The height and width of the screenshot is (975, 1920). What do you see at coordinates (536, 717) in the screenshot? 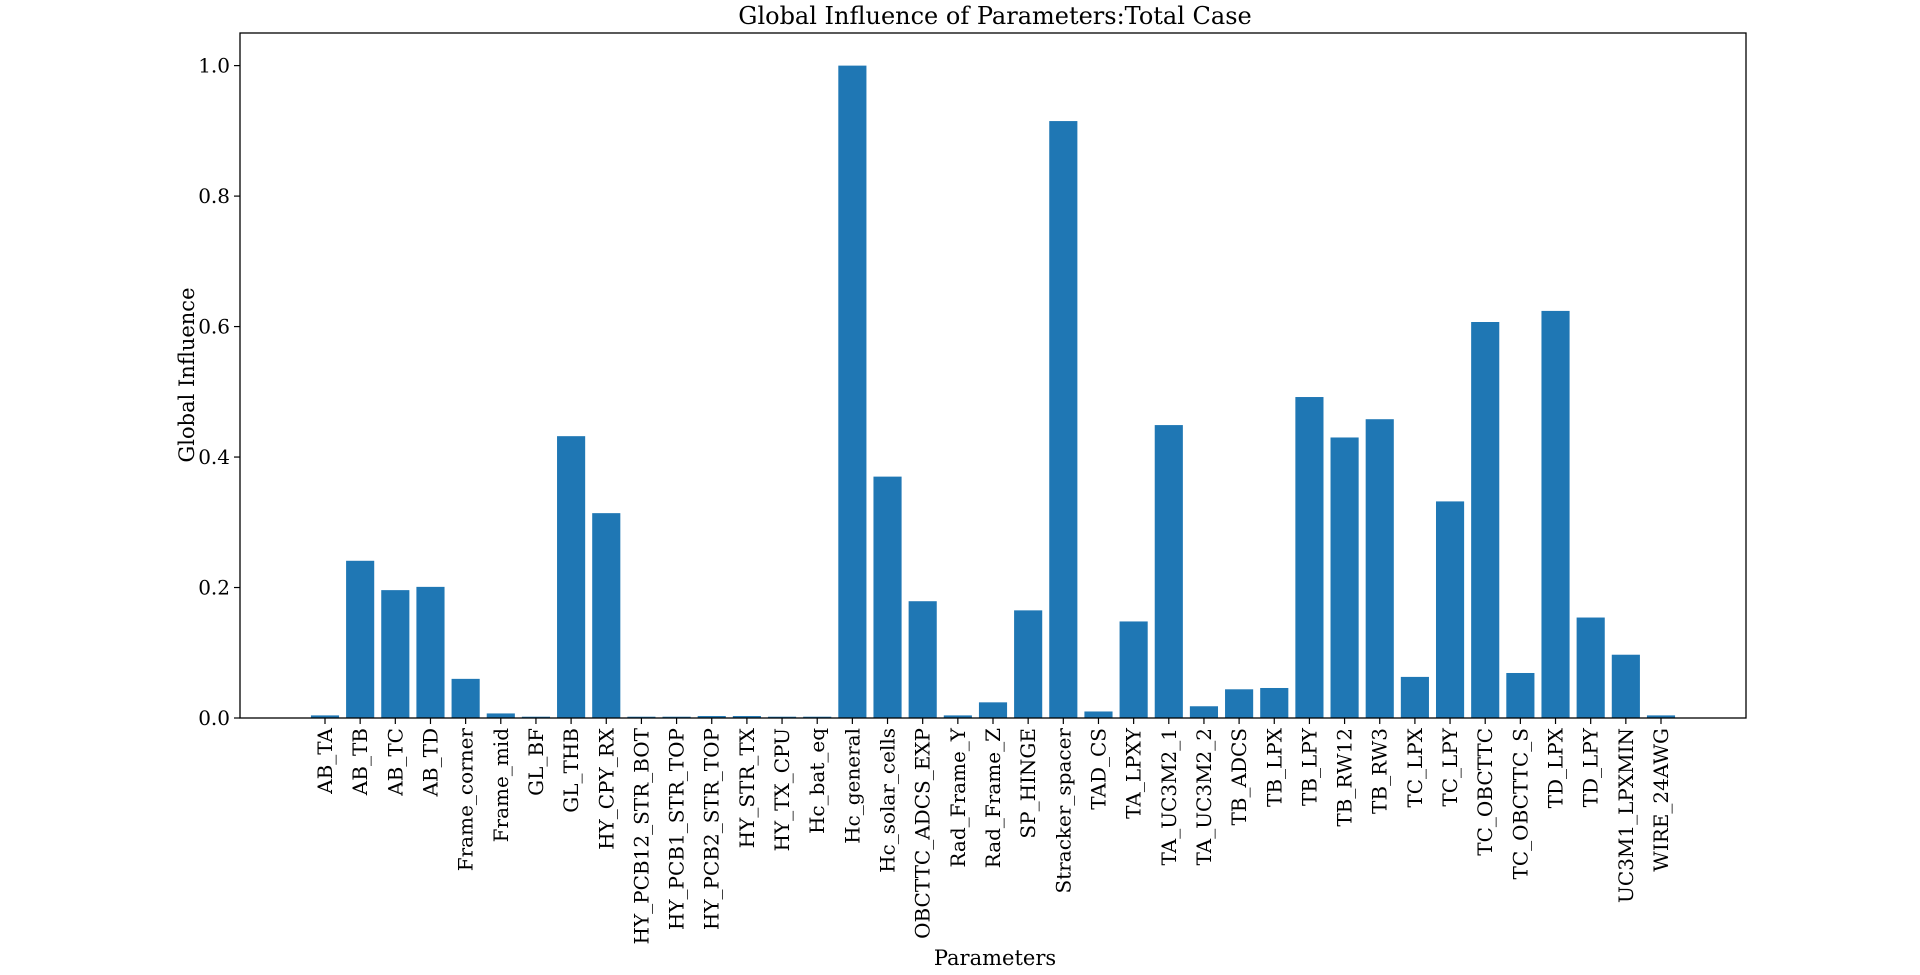
I see `bar-gl-bf` at bounding box center [536, 717].